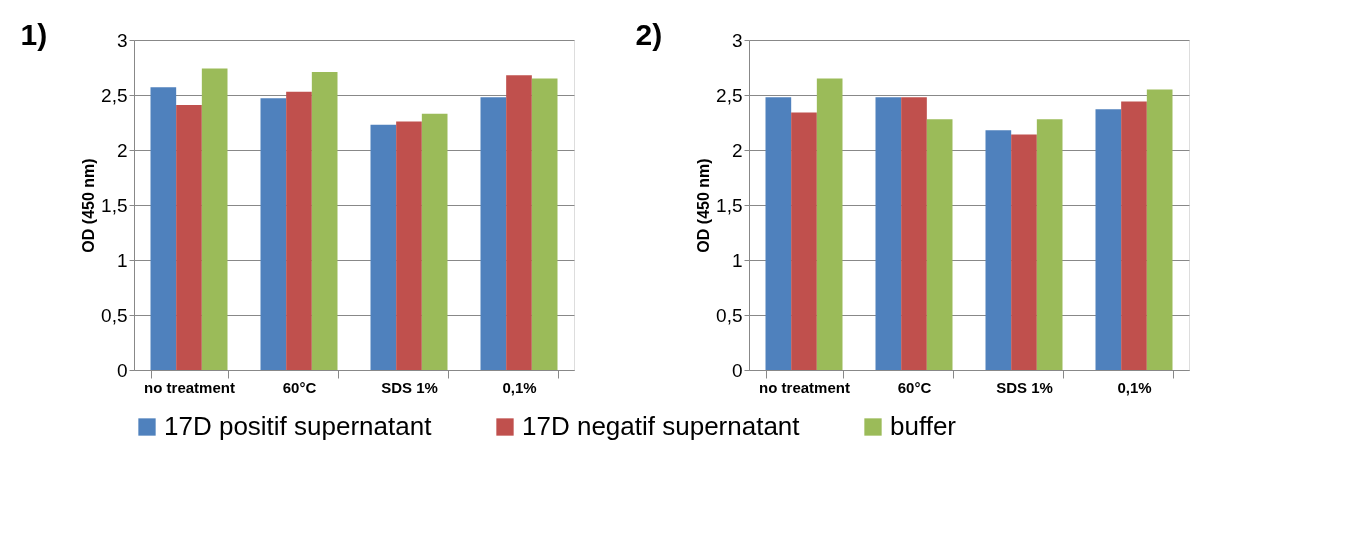 This screenshot has height=533, width=1355. What do you see at coordinates (34, 34) in the screenshot?
I see `chart-title: 1)` at bounding box center [34, 34].